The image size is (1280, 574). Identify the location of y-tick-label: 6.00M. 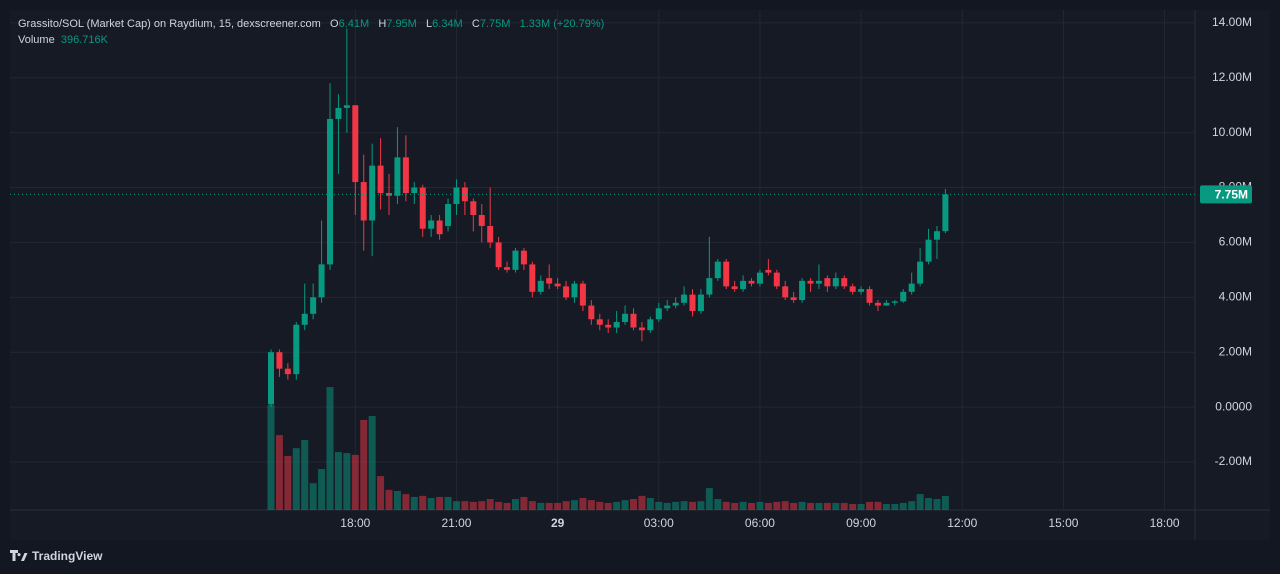
(1235, 242).